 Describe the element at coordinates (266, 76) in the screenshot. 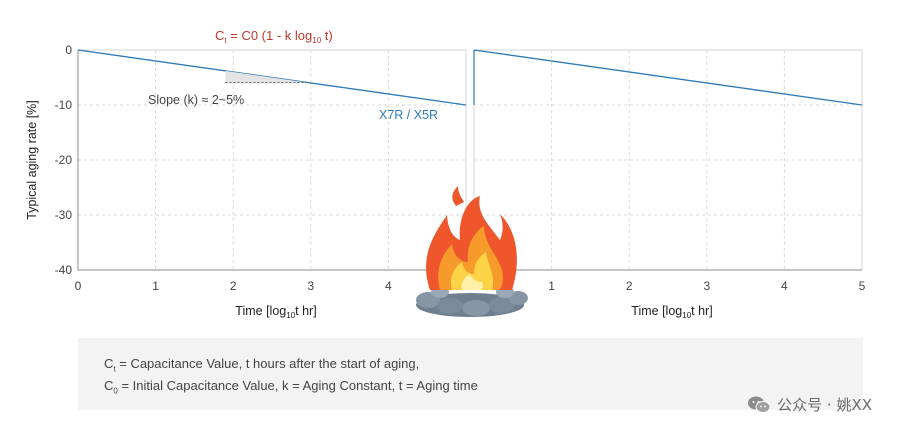

I see `slope-triangle` at that location.